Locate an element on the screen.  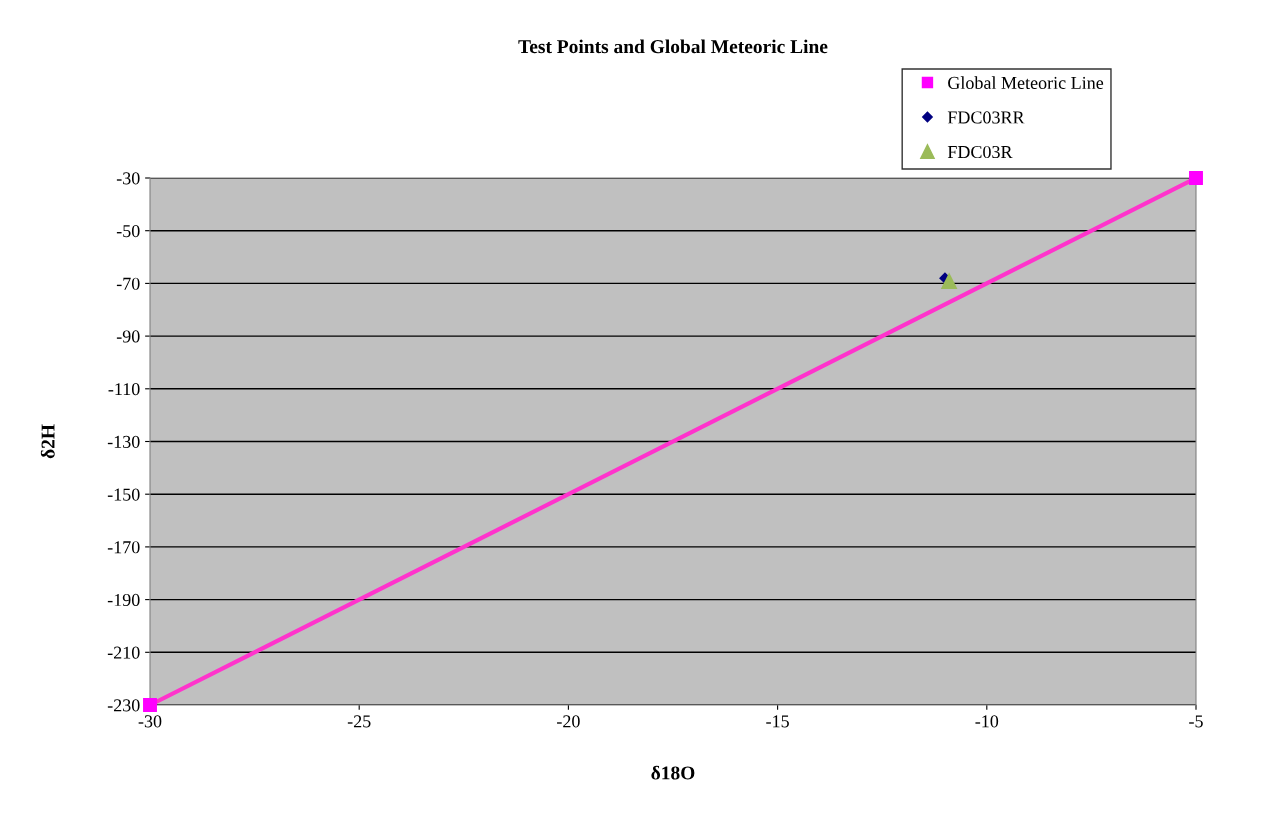
y-tick-label: -30 is located at coordinates (128, 178).